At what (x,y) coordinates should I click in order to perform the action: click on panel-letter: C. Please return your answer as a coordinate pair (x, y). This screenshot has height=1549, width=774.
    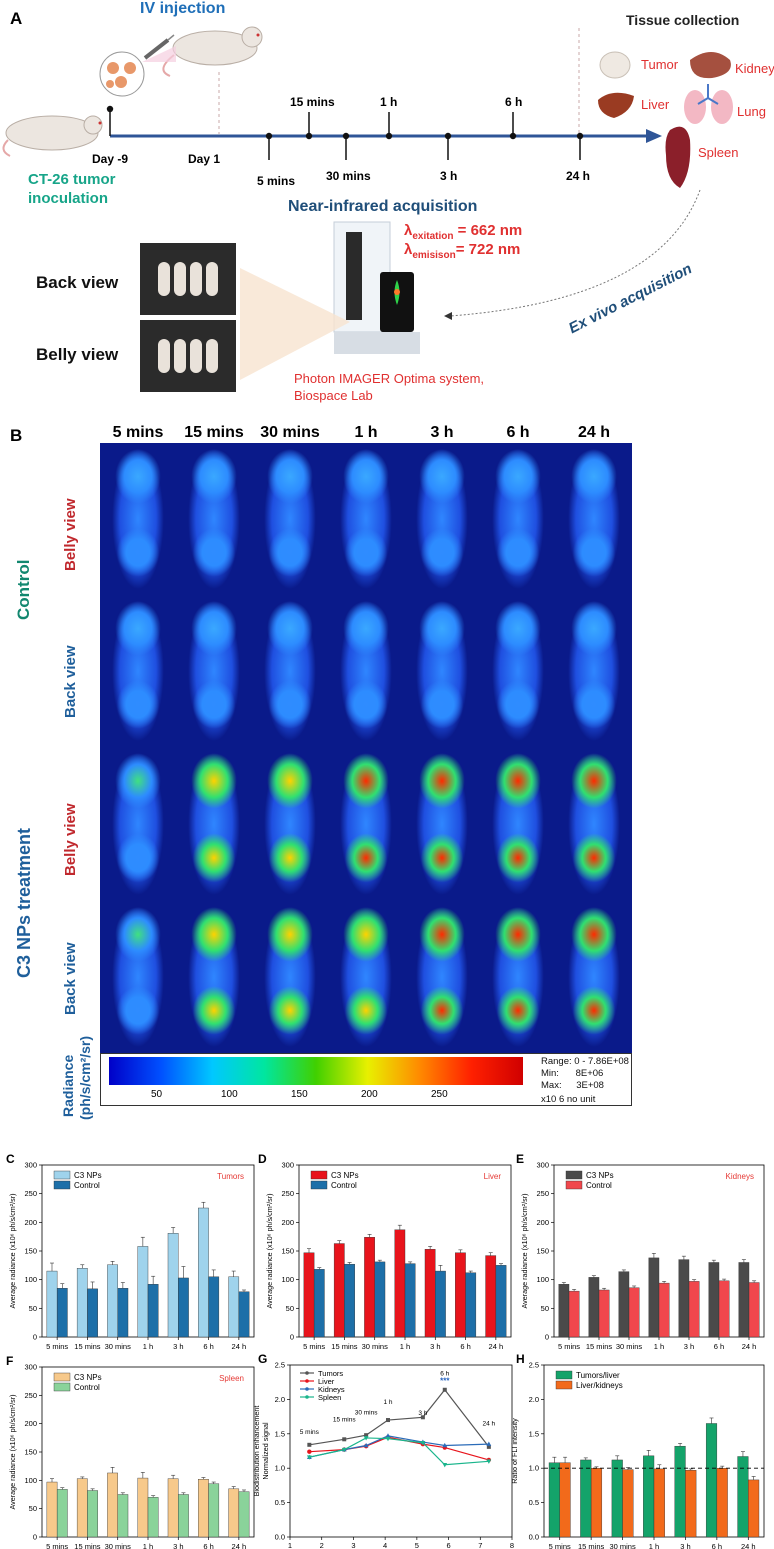
    Looking at the image, I should click on (10, 1159).